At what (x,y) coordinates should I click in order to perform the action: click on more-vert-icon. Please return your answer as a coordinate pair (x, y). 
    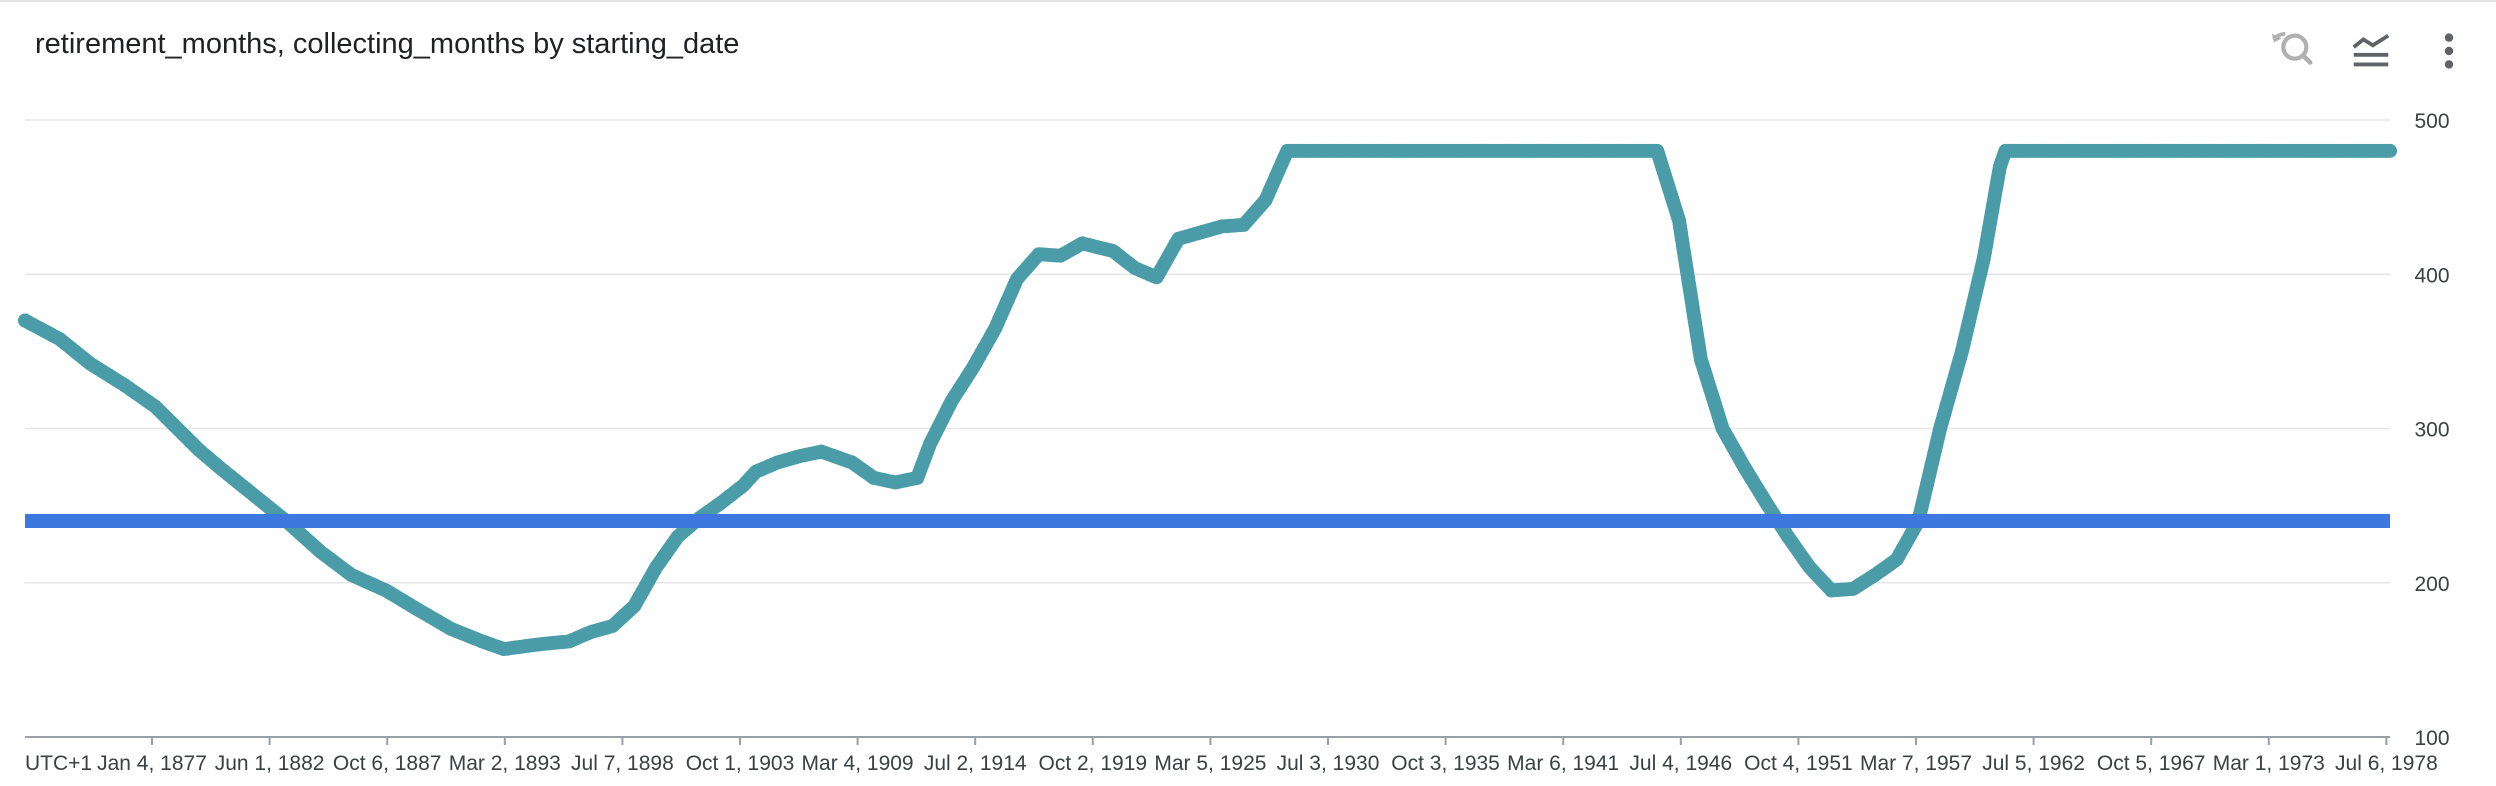
    Looking at the image, I should click on (2449, 51).